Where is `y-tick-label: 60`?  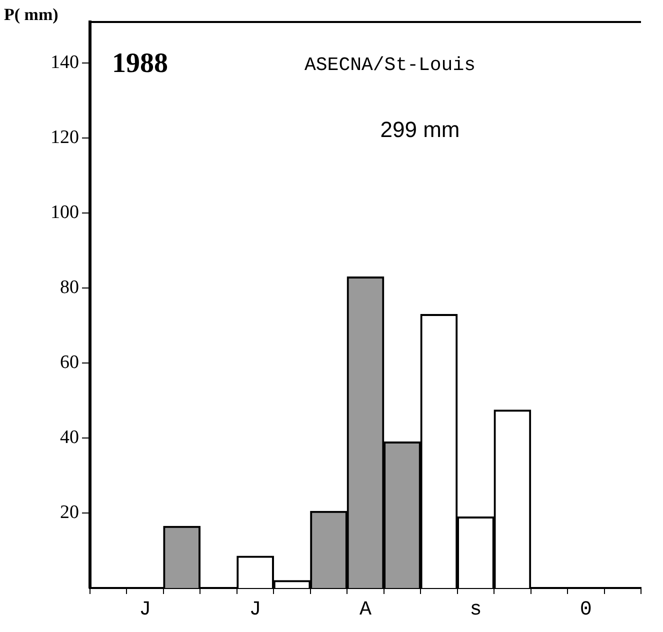 y-tick-label: 60 is located at coordinates (69, 363).